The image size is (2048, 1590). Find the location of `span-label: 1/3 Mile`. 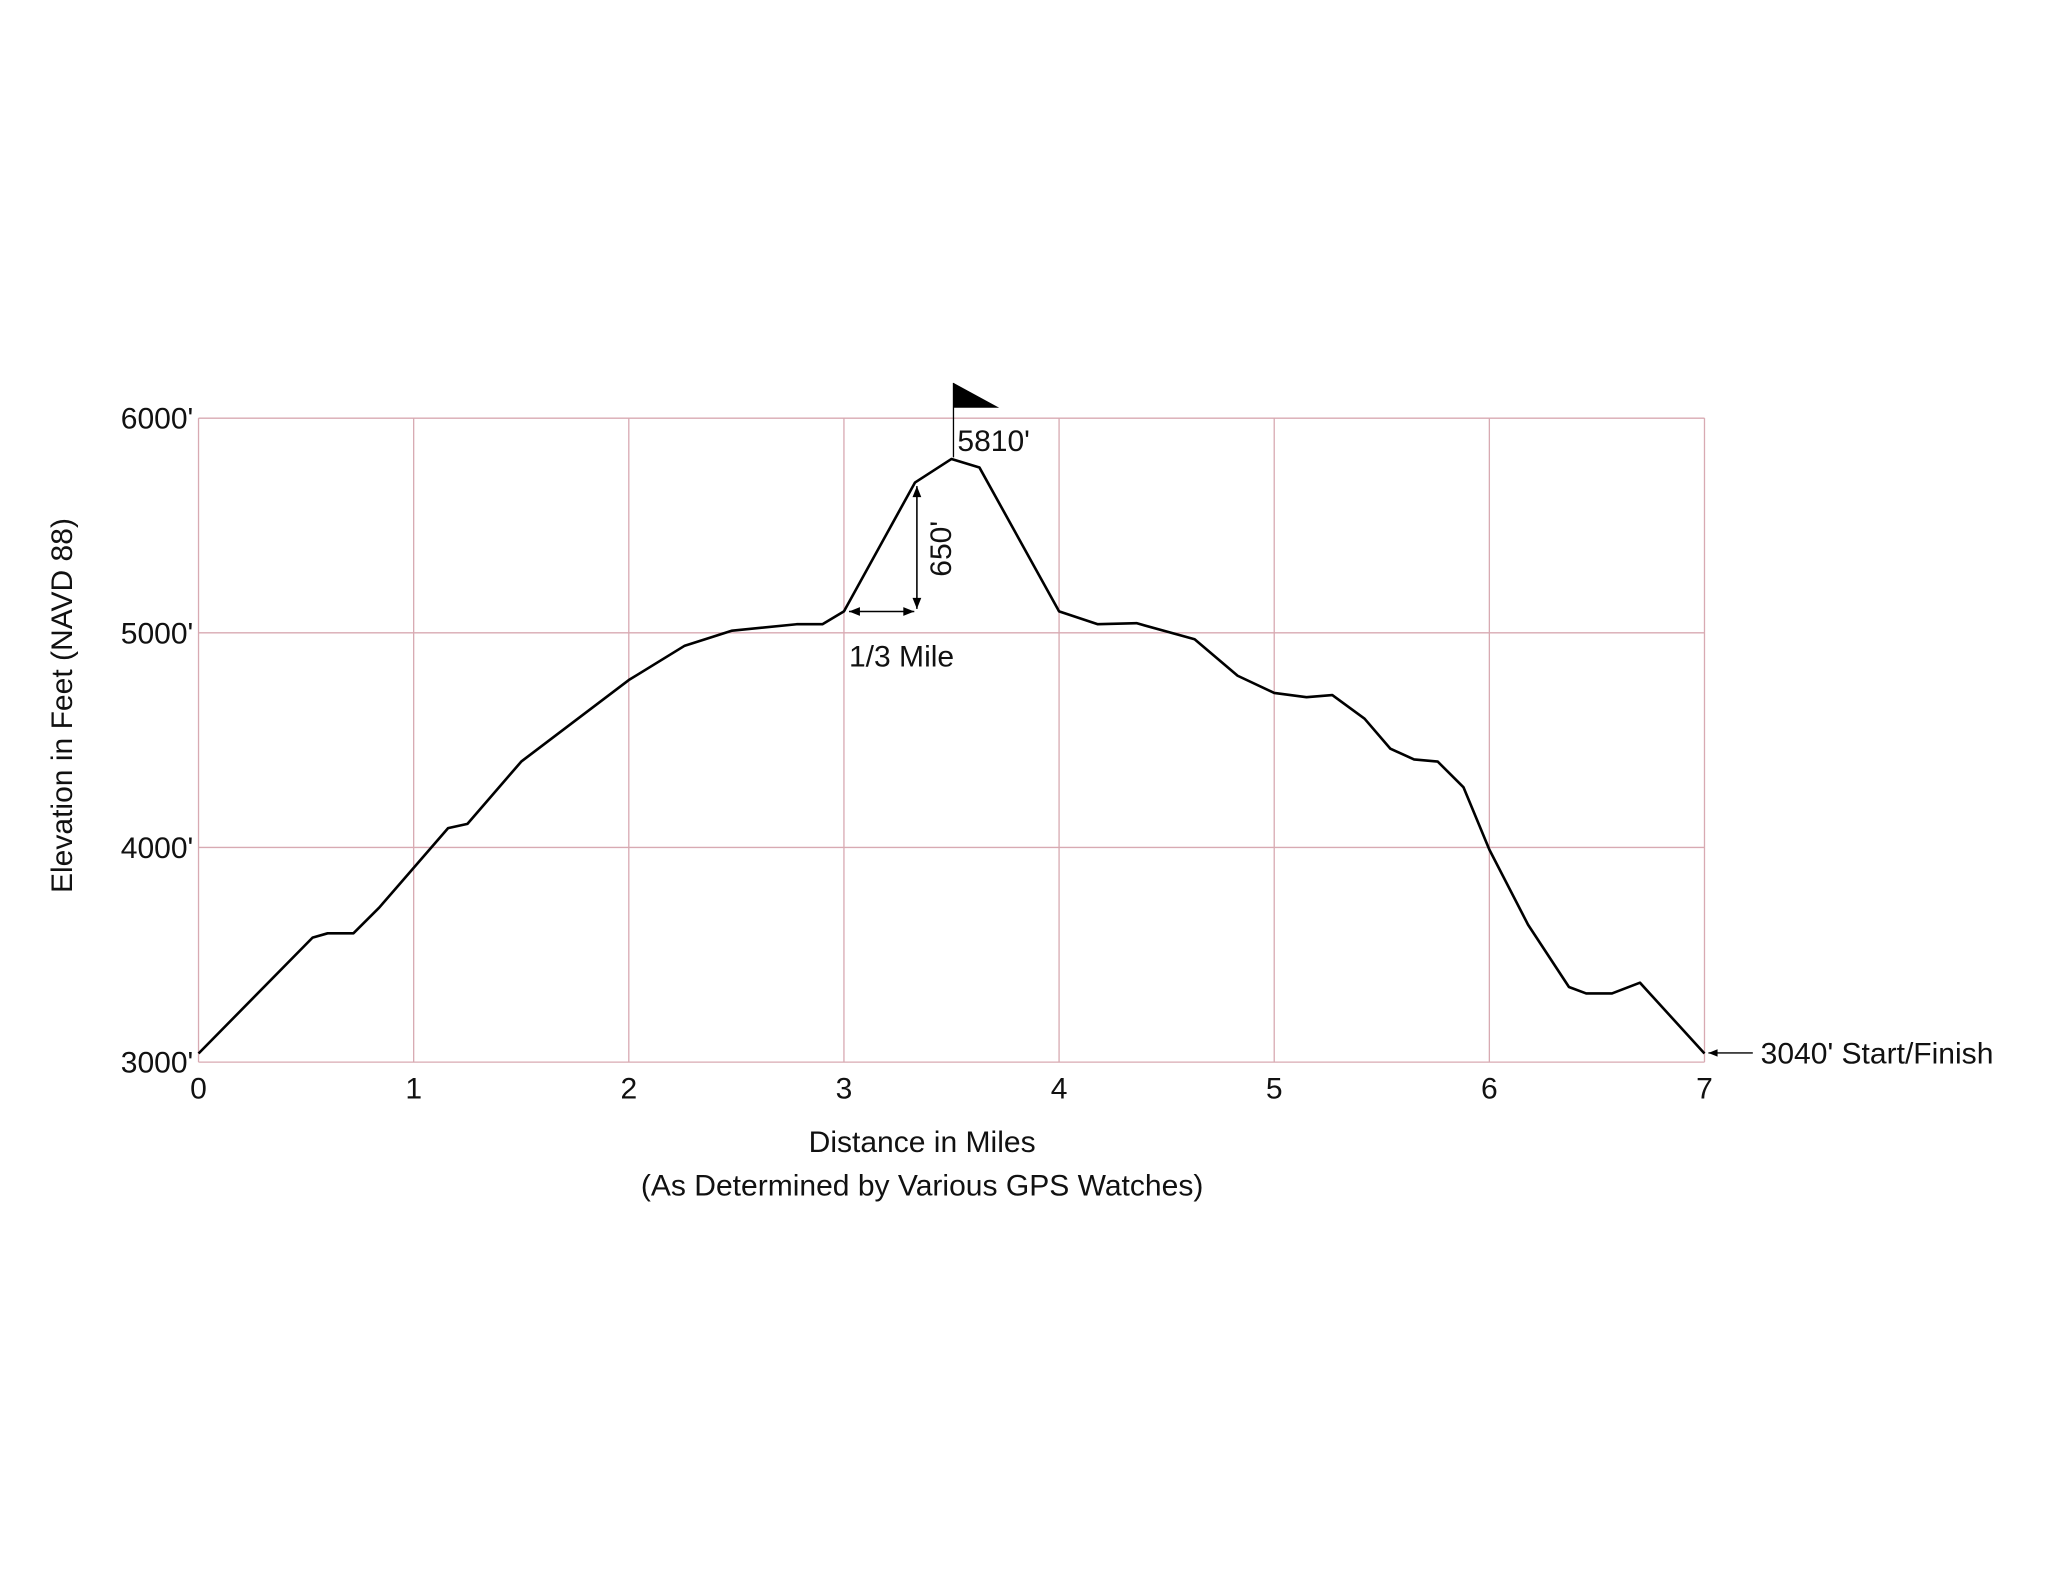

span-label: 1/3 Mile is located at coordinates (901, 656).